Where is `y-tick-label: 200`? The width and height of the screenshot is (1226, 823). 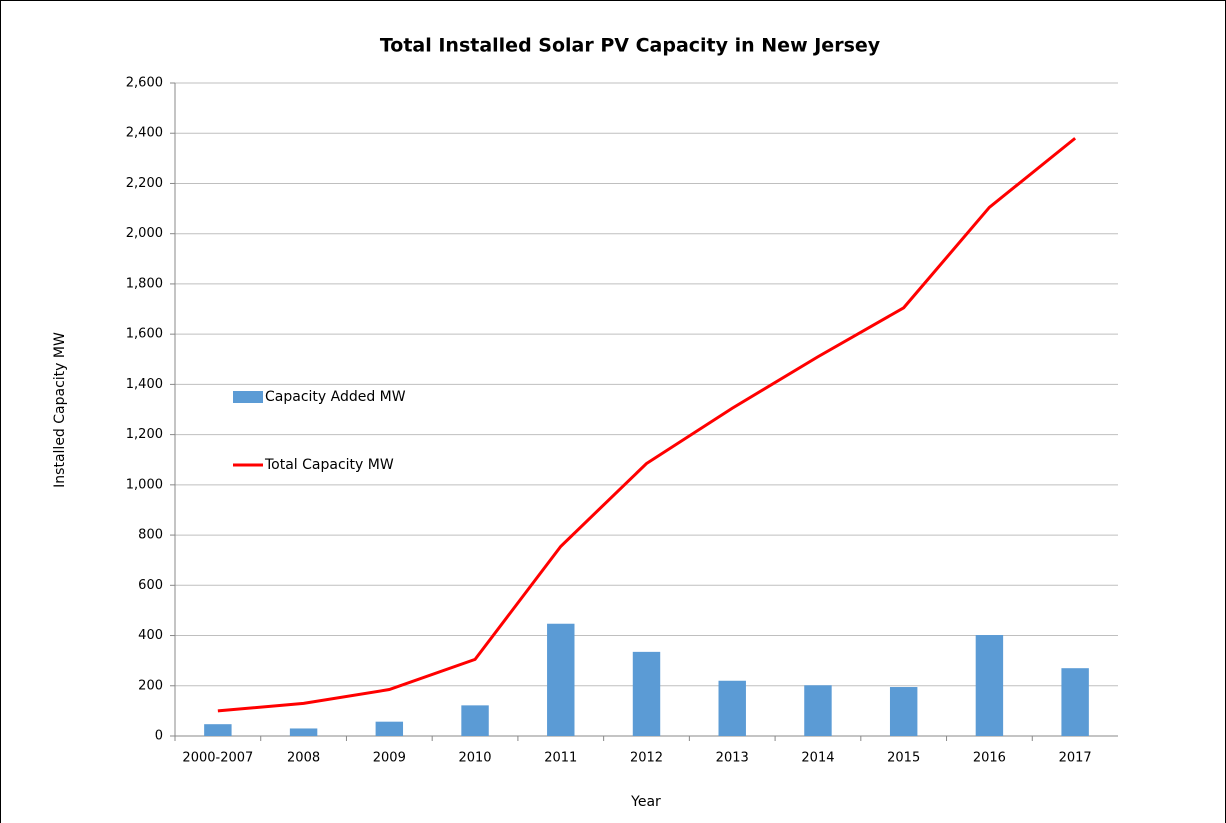 y-tick-label: 200 is located at coordinates (150, 685).